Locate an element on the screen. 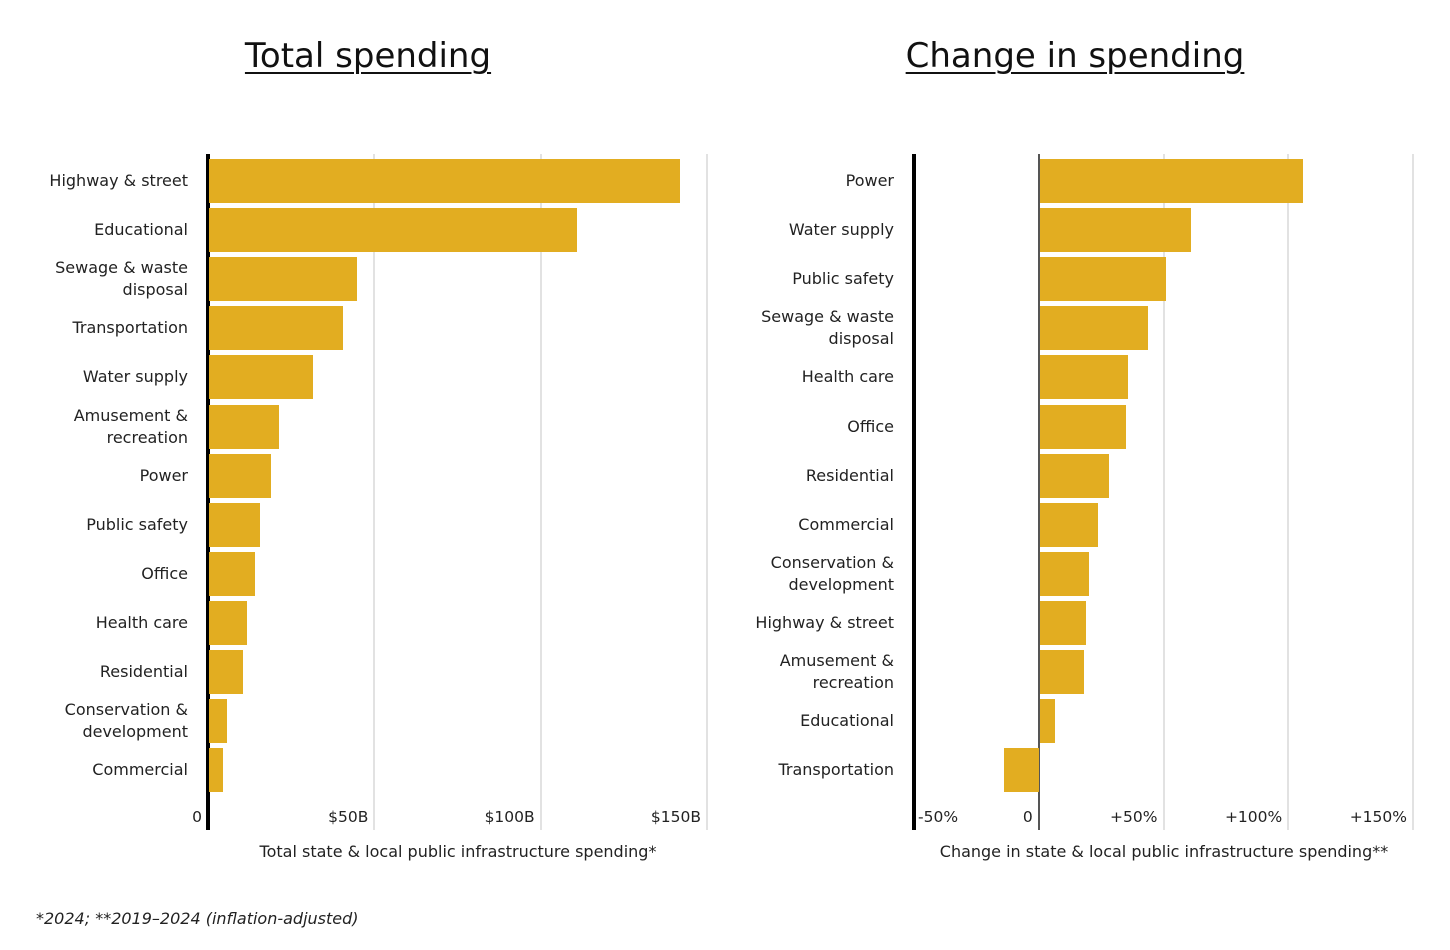 The width and height of the screenshot is (1450, 950). tick-label: $50B is located at coordinates (348, 817).